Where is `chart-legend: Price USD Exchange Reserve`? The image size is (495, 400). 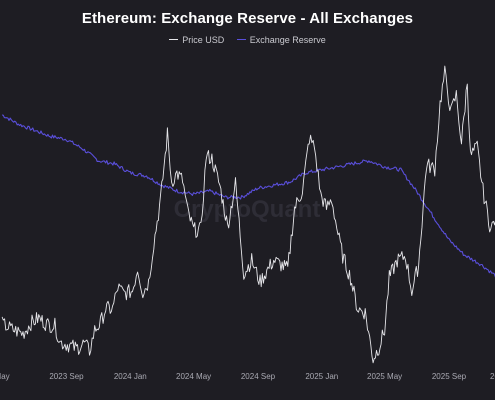
chart-legend: Price USD Exchange Reserve is located at coordinates (247, 40).